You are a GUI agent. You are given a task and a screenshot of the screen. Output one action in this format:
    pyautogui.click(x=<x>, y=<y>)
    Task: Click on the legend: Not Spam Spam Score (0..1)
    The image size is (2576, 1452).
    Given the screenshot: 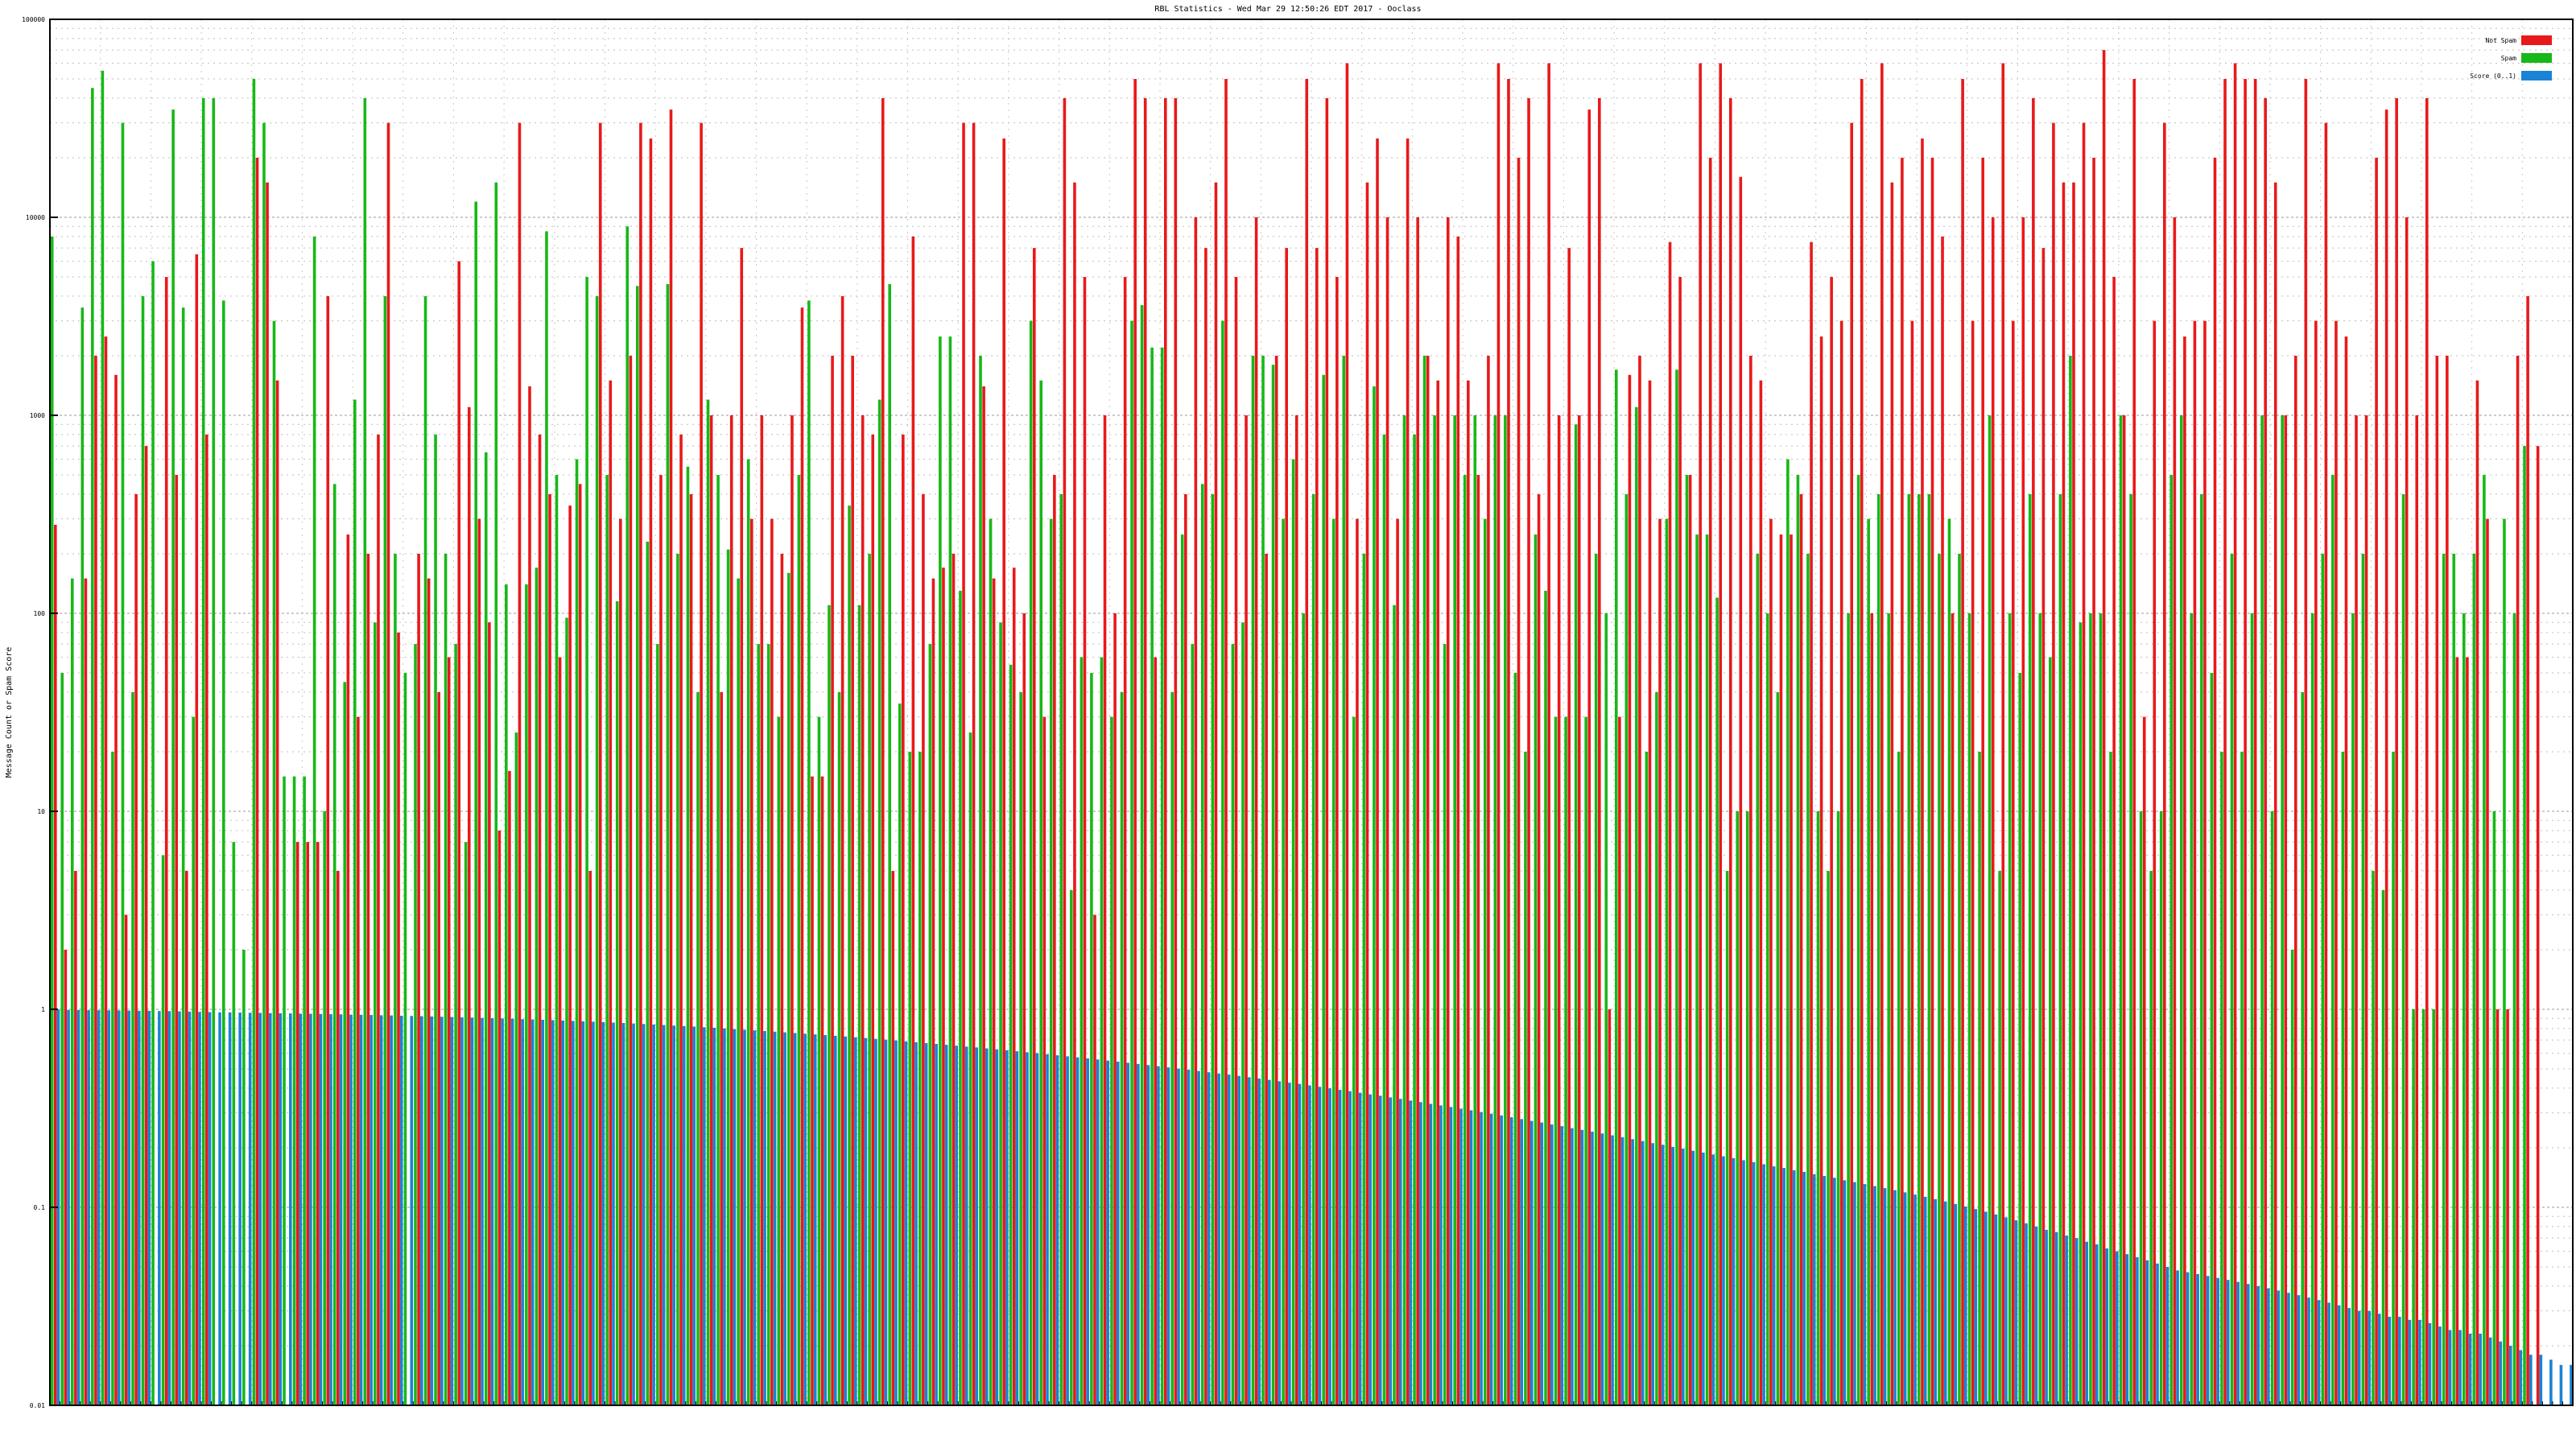 What is the action you would take?
    pyautogui.click(x=2511, y=57)
    